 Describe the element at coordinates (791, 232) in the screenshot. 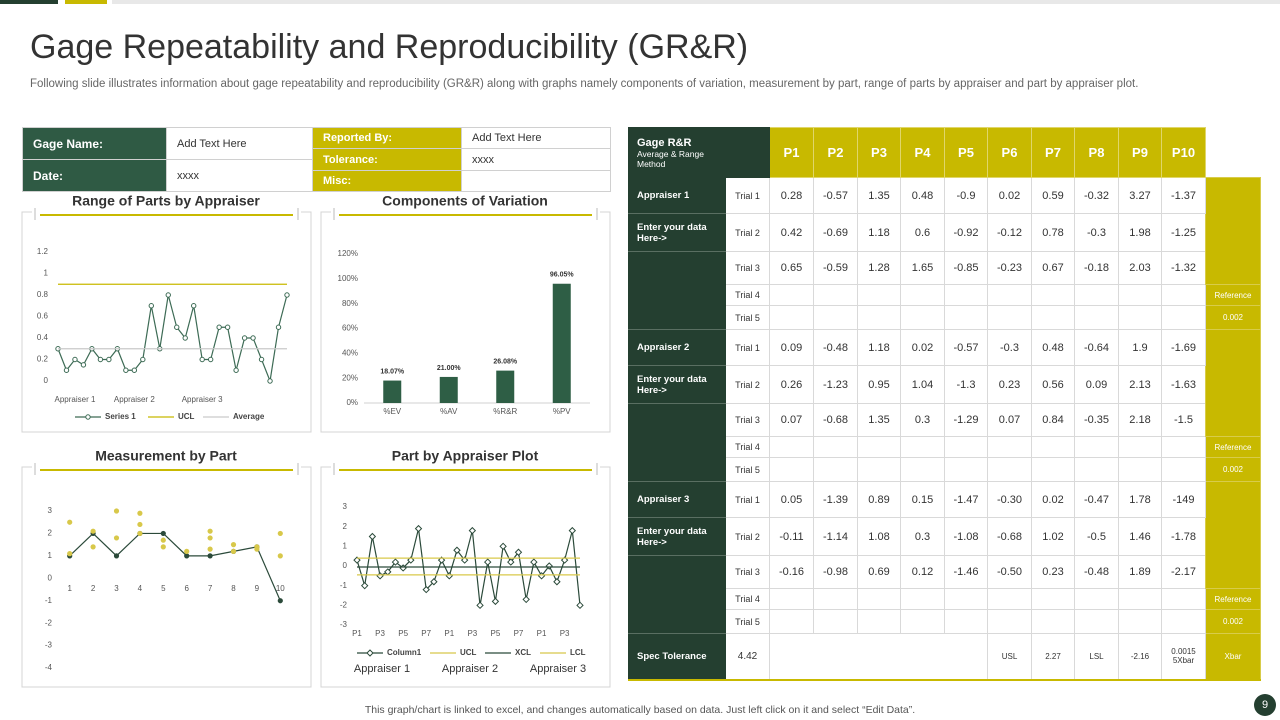

I see `value-cell: 0.42` at that location.